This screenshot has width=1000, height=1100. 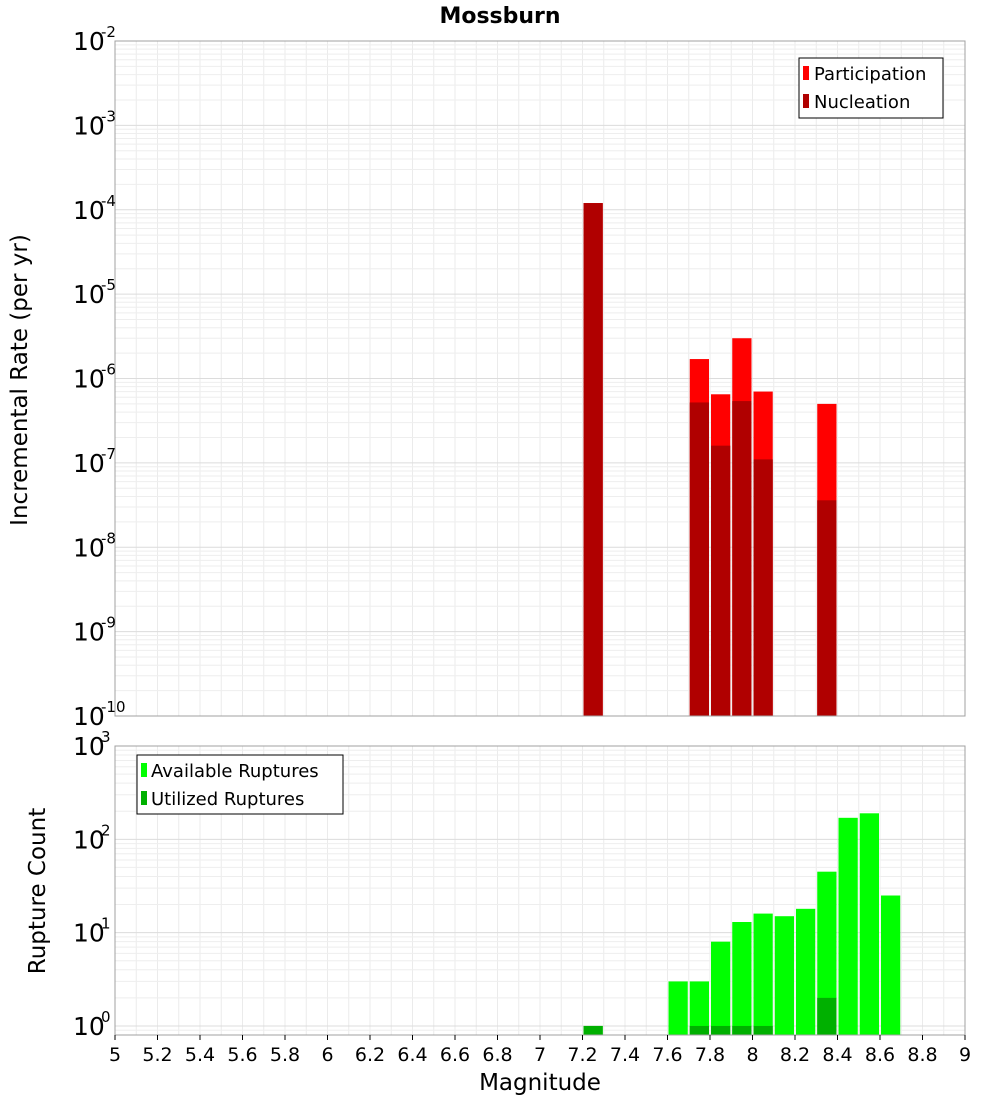 What do you see at coordinates (108, 116) in the screenshot?
I see `y-tick-label-exponent: -3` at bounding box center [108, 116].